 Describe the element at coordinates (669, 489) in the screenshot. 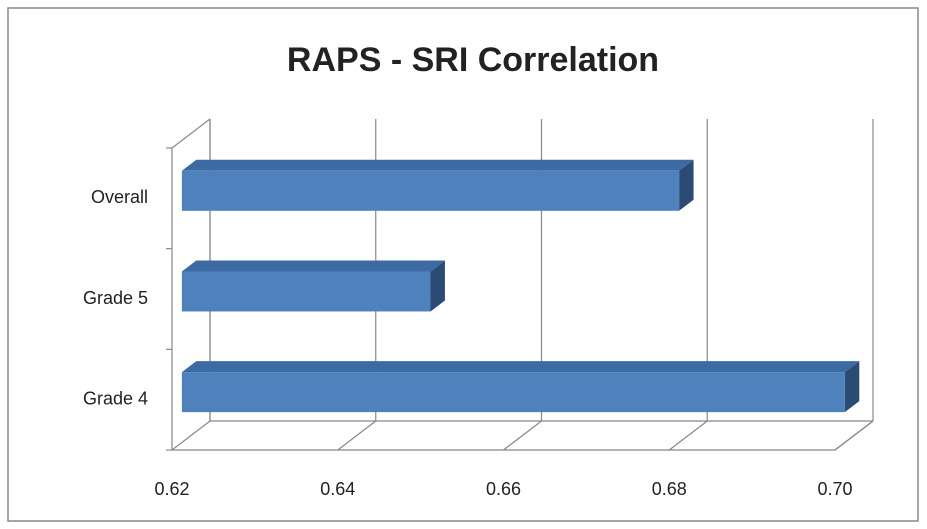

I see `x-tick-label: 0.68` at that location.